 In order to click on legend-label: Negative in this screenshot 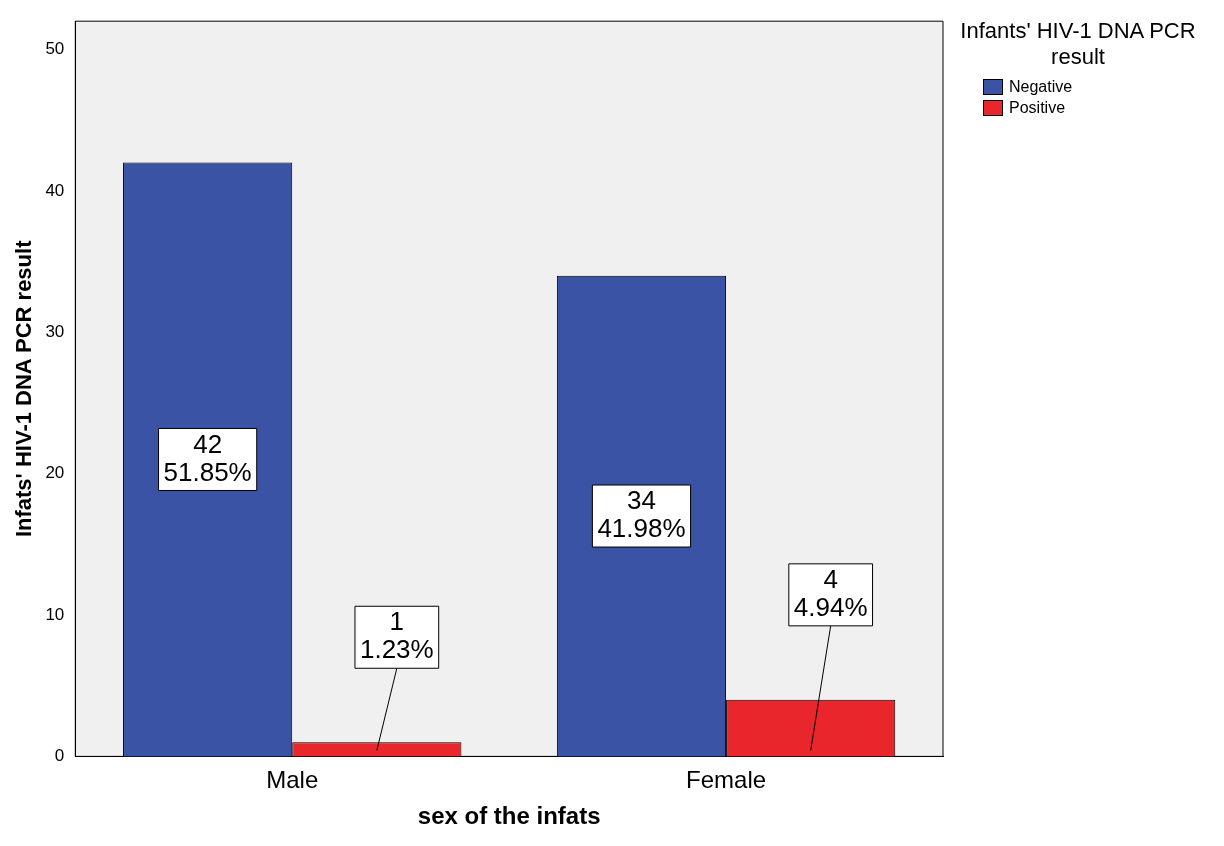, I will do `click(1041, 87)`.